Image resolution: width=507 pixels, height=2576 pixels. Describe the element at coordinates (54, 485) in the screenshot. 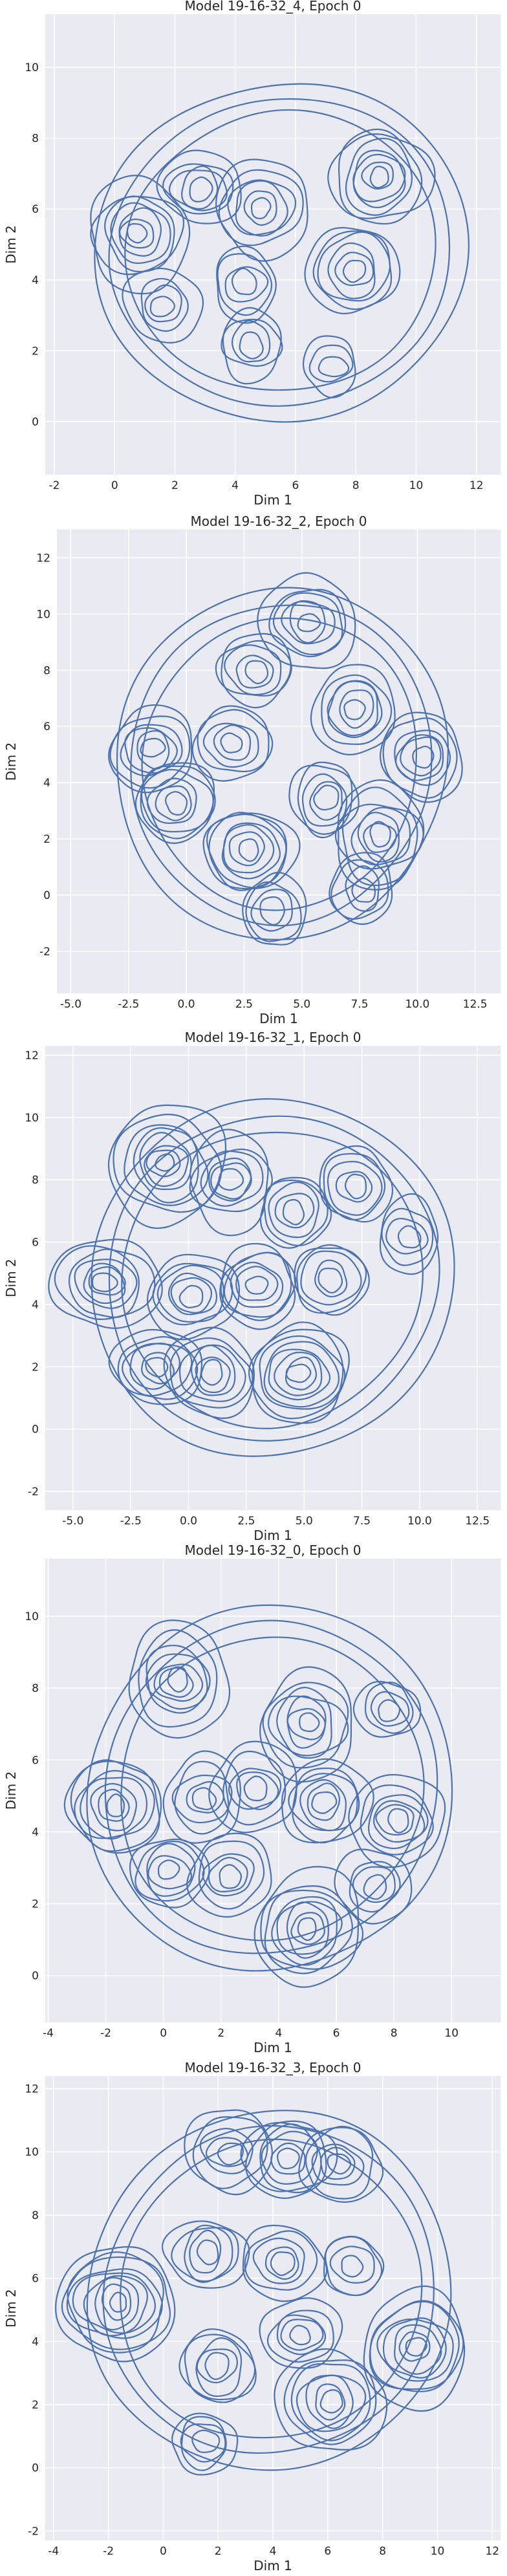

I see `x-tick-label: -2` at that location.